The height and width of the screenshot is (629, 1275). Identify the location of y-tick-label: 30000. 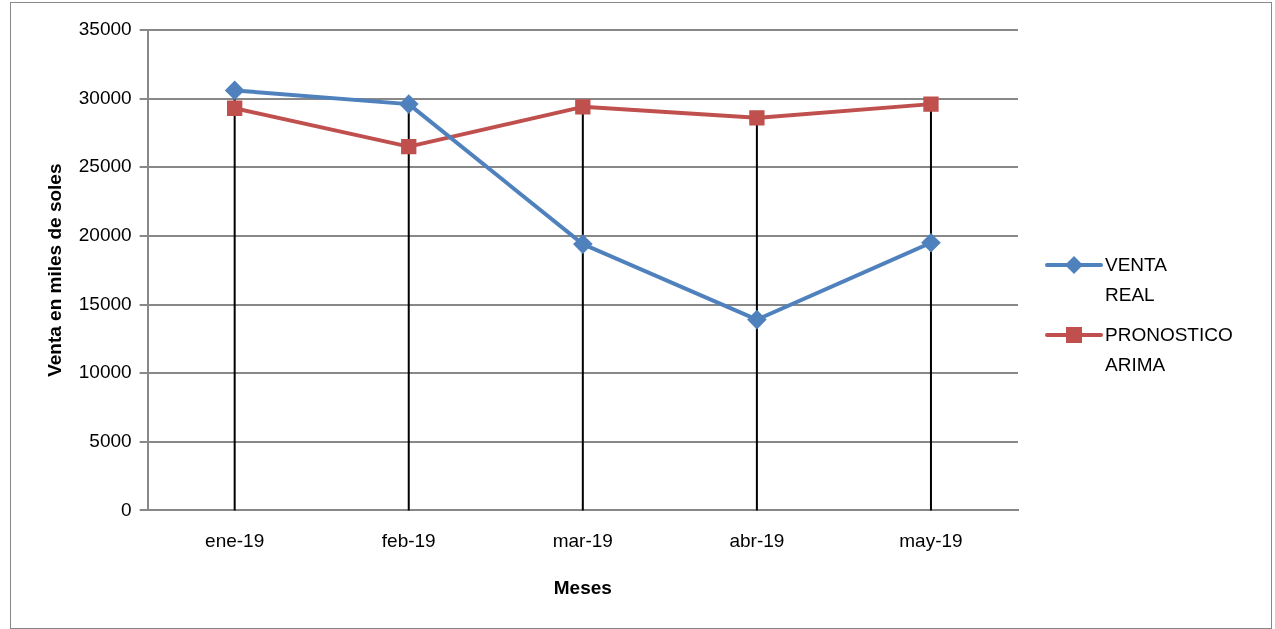
(105, 97).